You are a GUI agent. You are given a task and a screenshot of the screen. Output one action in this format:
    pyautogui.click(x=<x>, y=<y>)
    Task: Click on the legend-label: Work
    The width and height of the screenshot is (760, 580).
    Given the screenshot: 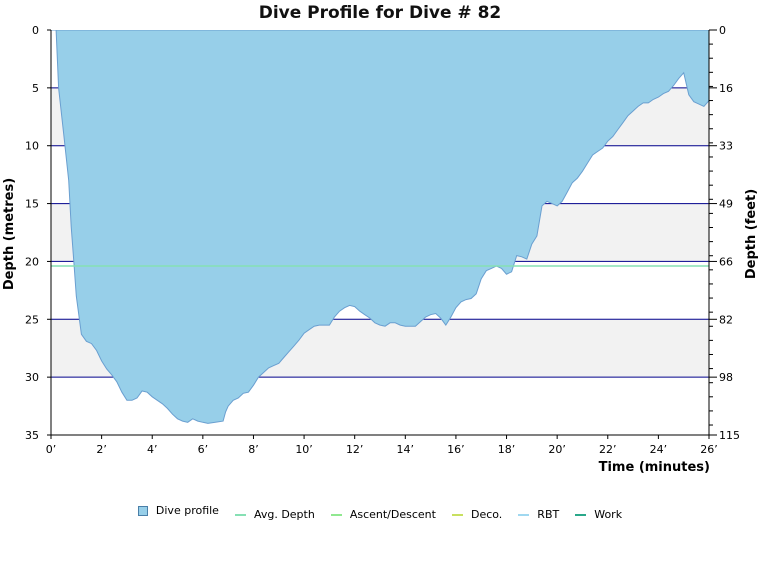 What is the action you would take?
    pyautogui.click(x=608, y=514)
    